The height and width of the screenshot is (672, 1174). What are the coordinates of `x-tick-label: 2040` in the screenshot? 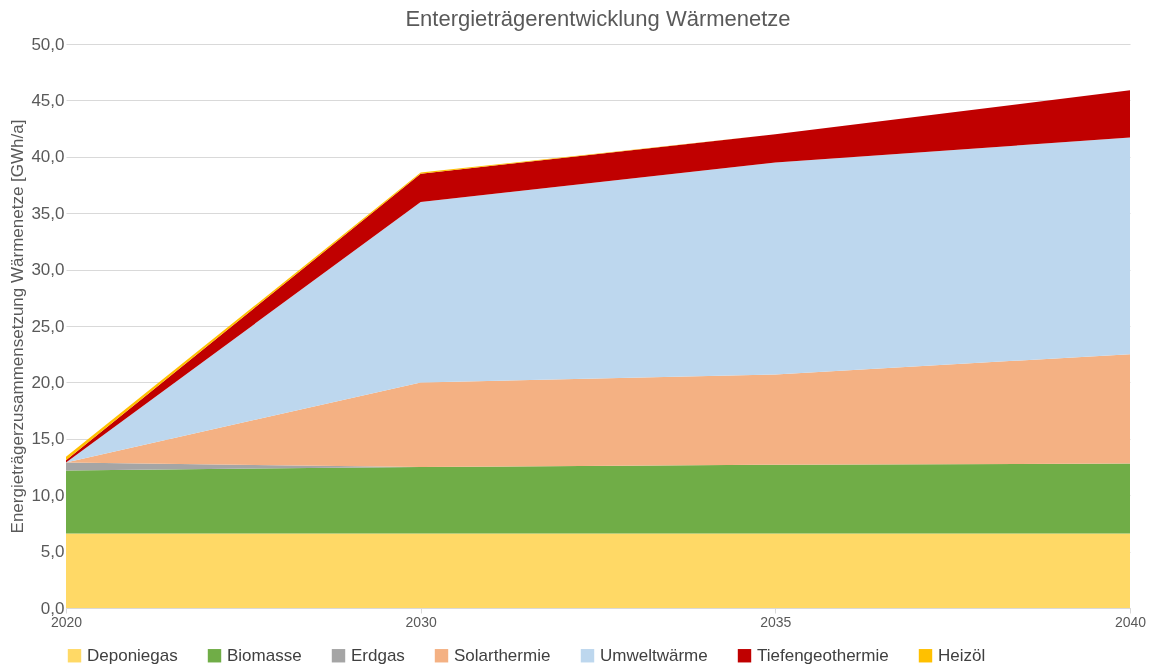 It's located at (1130, 621).